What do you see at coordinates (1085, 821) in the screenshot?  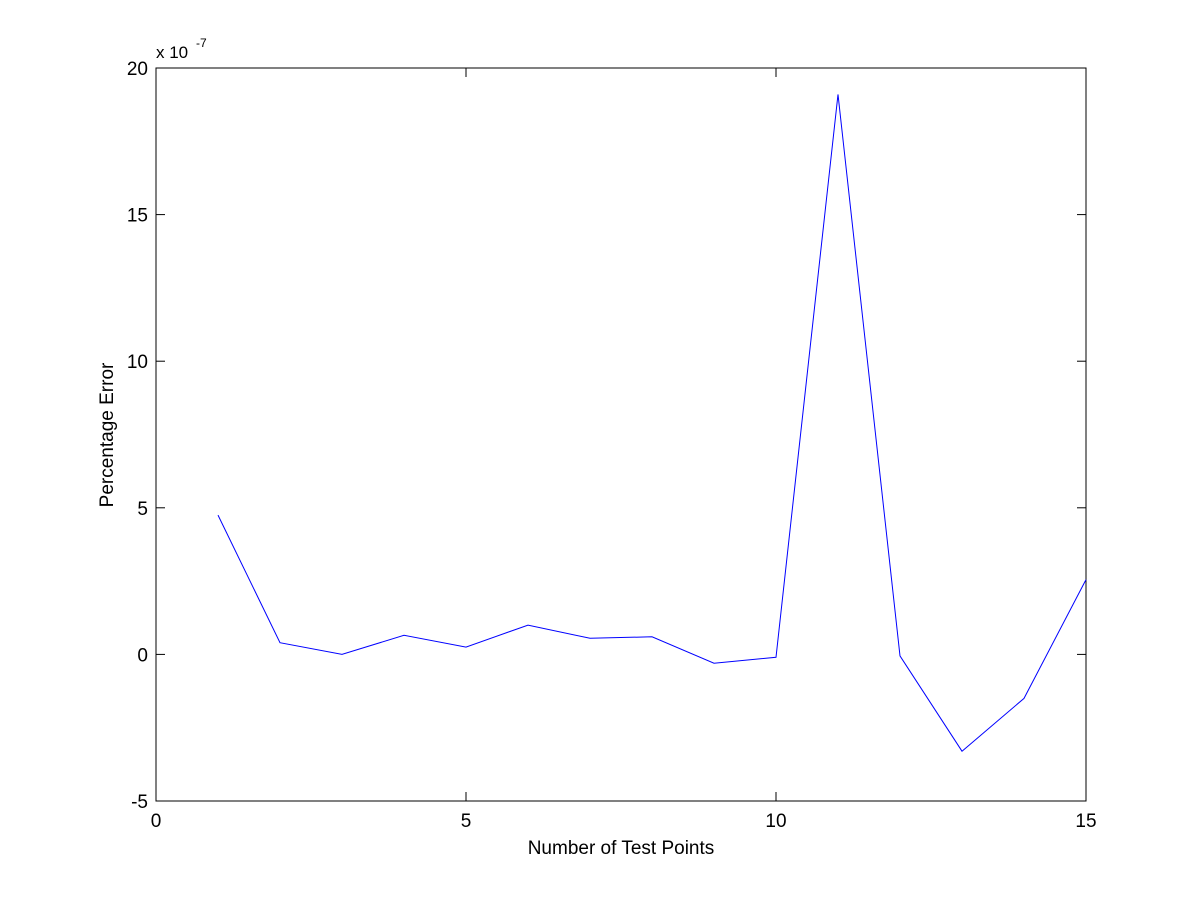 I see `x-tick-label: 15` at bounding box center [1085, 821].